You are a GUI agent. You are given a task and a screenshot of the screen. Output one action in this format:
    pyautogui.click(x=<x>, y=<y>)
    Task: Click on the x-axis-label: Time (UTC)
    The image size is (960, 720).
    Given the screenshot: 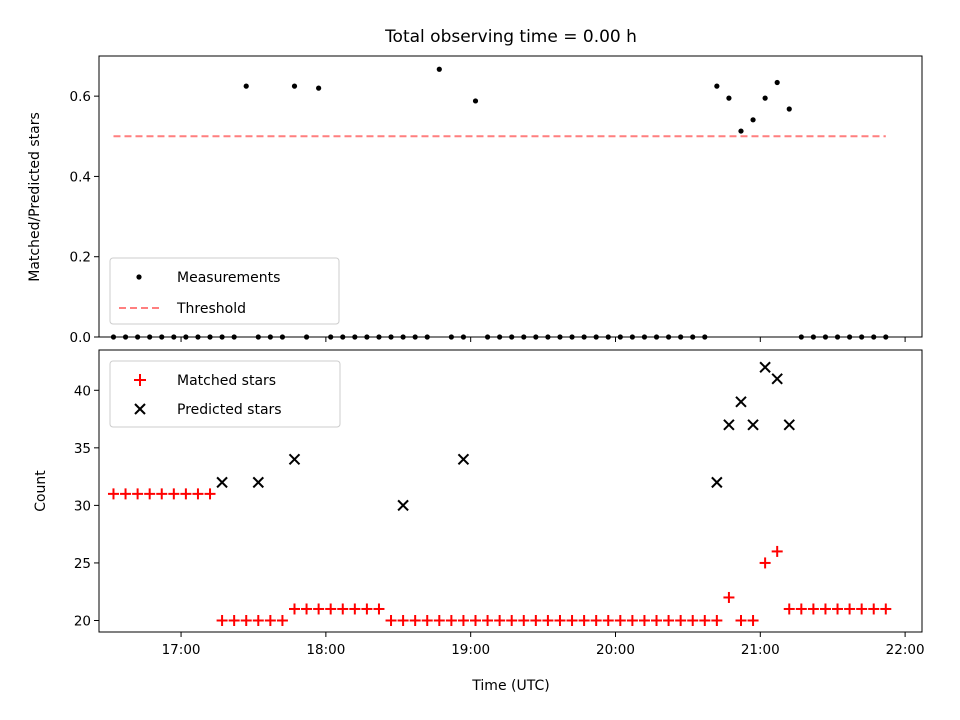 What is the action you would take?
    pyautogui.click(x=510, y=686)
    